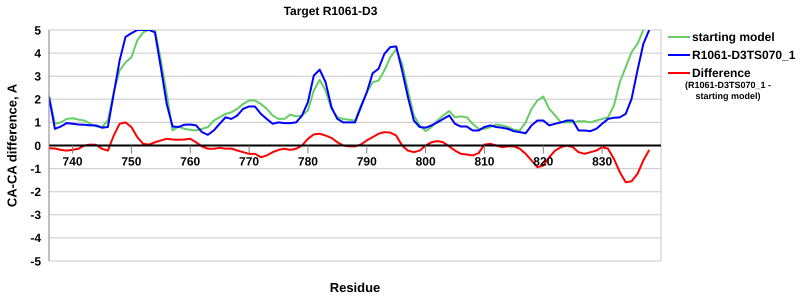 The height and width of the screenshot is (300, 800). I want to click on x-tick-label: 760, so click(190, 161).